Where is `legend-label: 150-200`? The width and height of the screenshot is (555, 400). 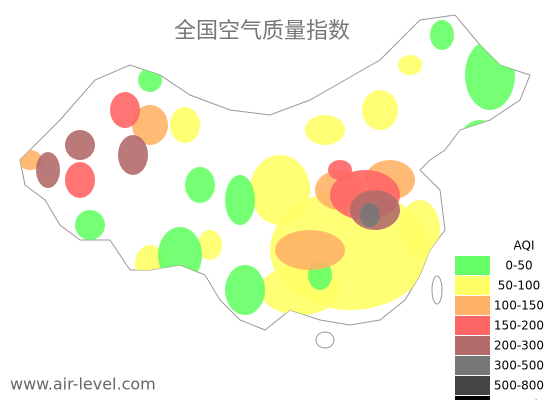
legend-label: 150-200 is located at coordinates (519, 326).